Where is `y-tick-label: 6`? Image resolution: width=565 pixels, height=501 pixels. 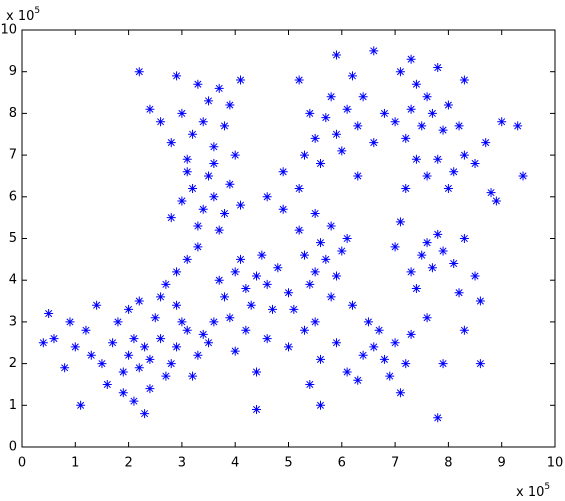 y-tick-label: 6 is located at coordinates (13, 196).